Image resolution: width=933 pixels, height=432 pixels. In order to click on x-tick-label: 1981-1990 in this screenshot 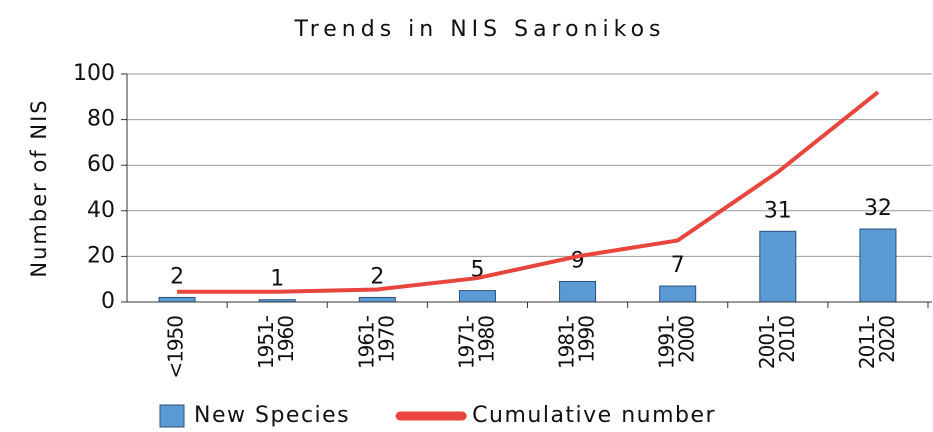, I will do `click(576, 342)`.